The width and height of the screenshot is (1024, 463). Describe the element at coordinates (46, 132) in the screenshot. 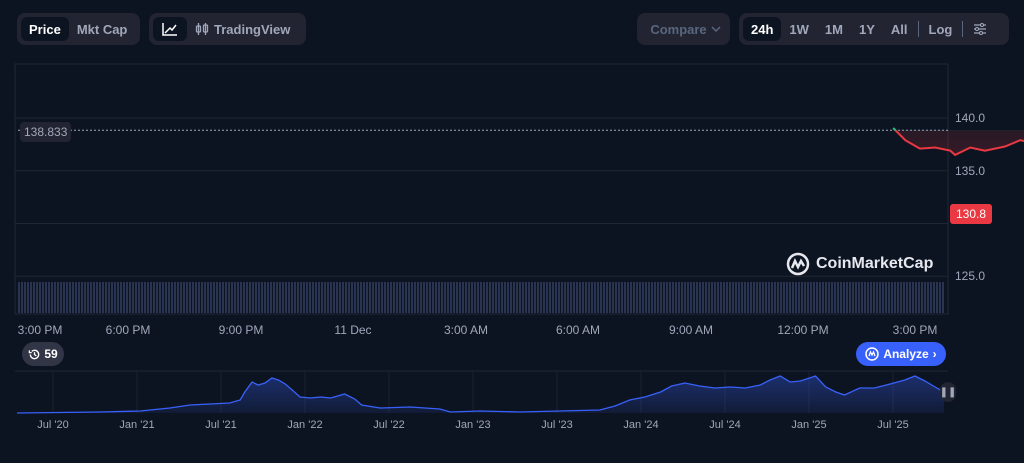

I see `baseline-price-label: 138.833` at that location.